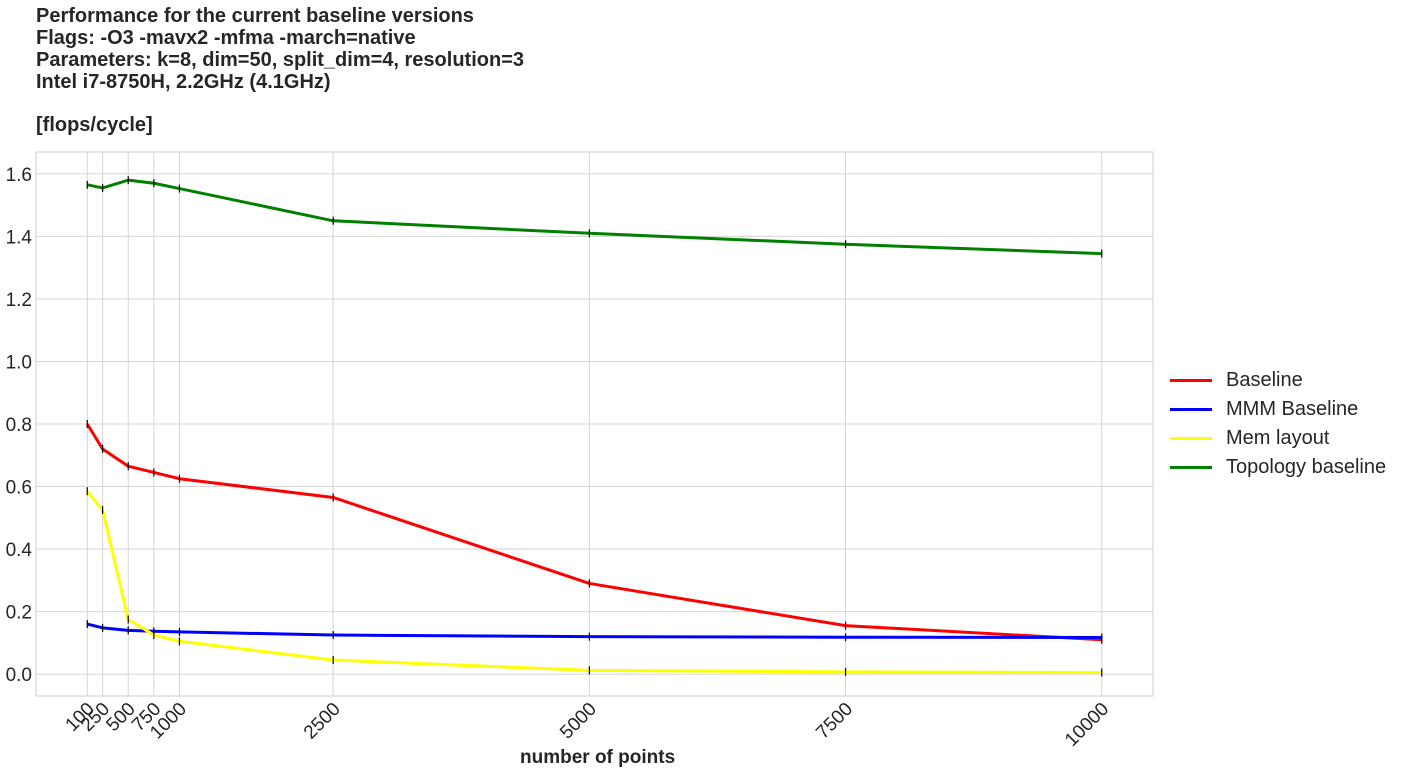 The image size is (1403, 775). I want to click on title-line-4: Intel i7-8750H, 2.2GHz (4.1GHz), so click(183, 82).